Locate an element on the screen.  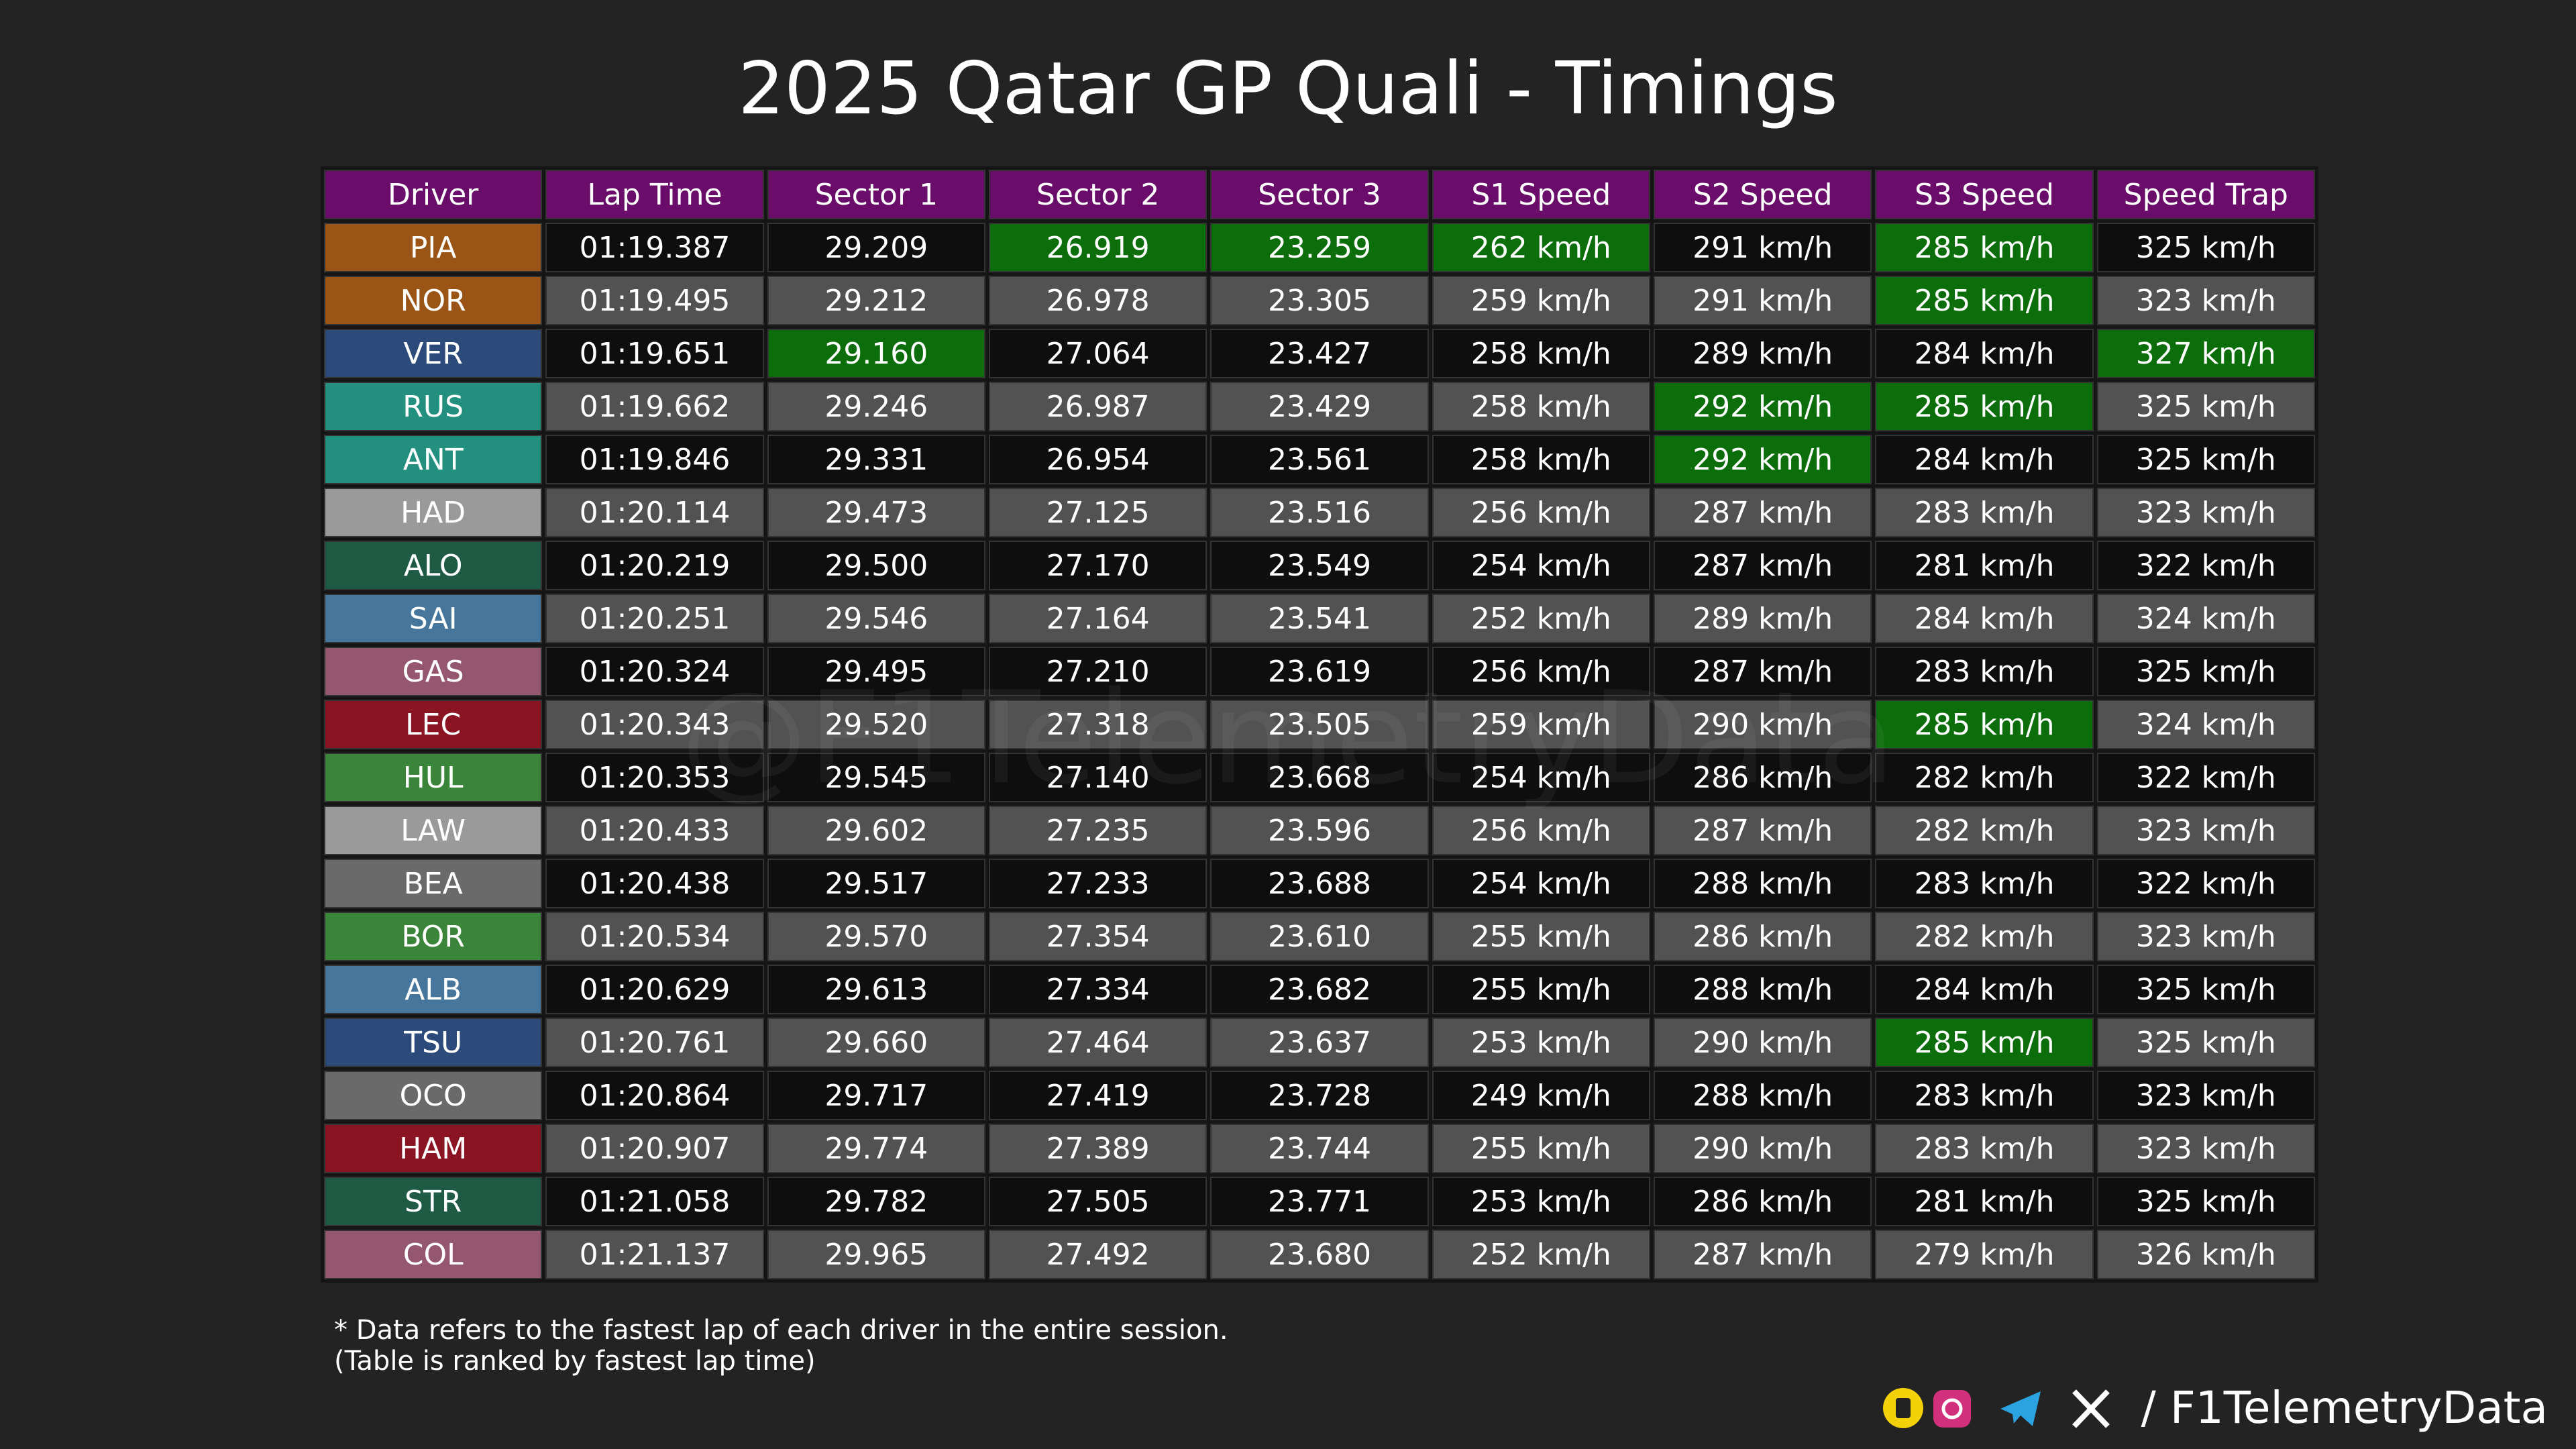
cell: 29.520 is located at coordinates (876, 724).